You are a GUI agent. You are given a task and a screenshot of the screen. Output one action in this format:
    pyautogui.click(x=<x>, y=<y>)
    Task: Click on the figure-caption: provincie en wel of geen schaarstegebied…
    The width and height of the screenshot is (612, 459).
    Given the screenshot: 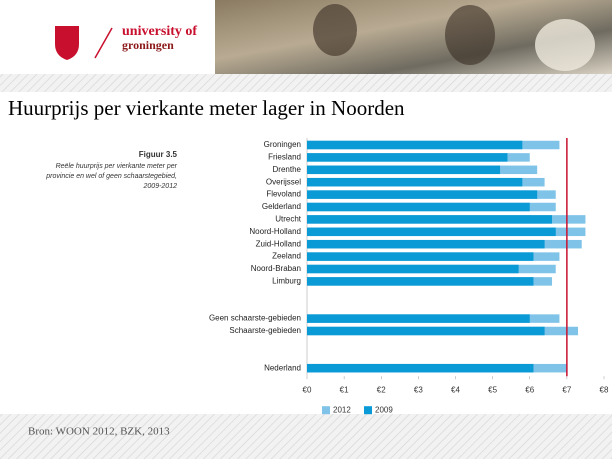 What is the action you would take?
    pyautogui.click(x=111, y=176)
    